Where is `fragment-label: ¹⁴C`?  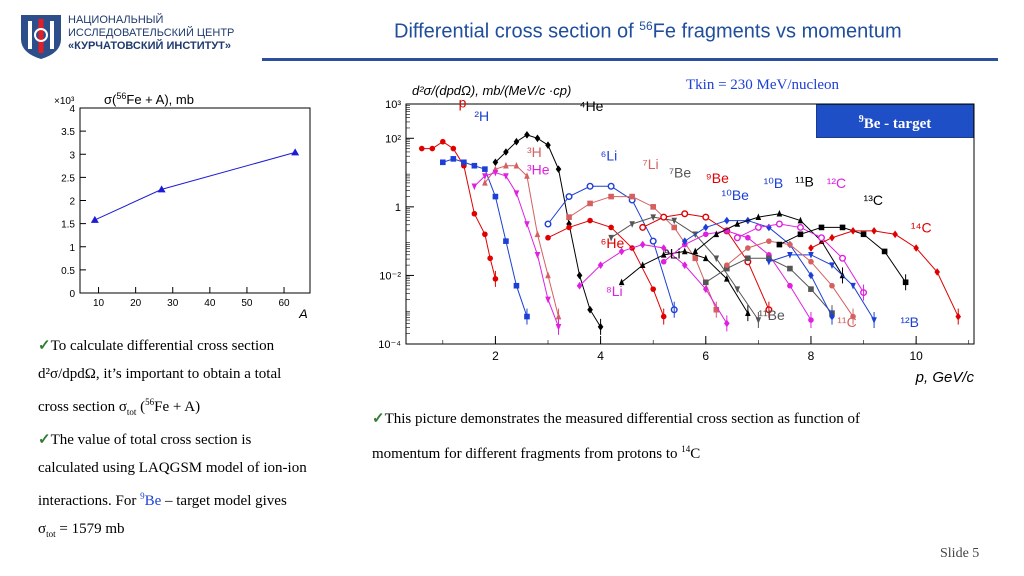 fragment-label: ¹⁴C is located at coordinates (921, 228).